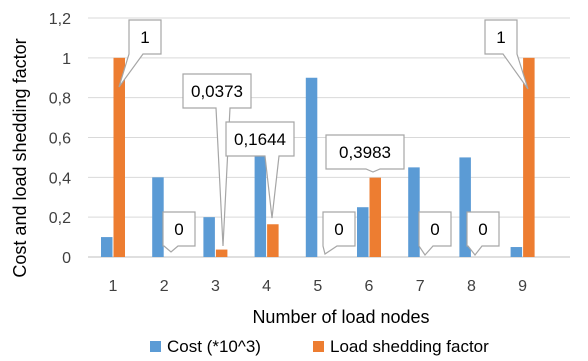 This screenshot has width=588, height=361. What do you see at coordinates (420, 286) in the screenshot?
I see `x-tick-label: 7` at bounding box center [420, 286].